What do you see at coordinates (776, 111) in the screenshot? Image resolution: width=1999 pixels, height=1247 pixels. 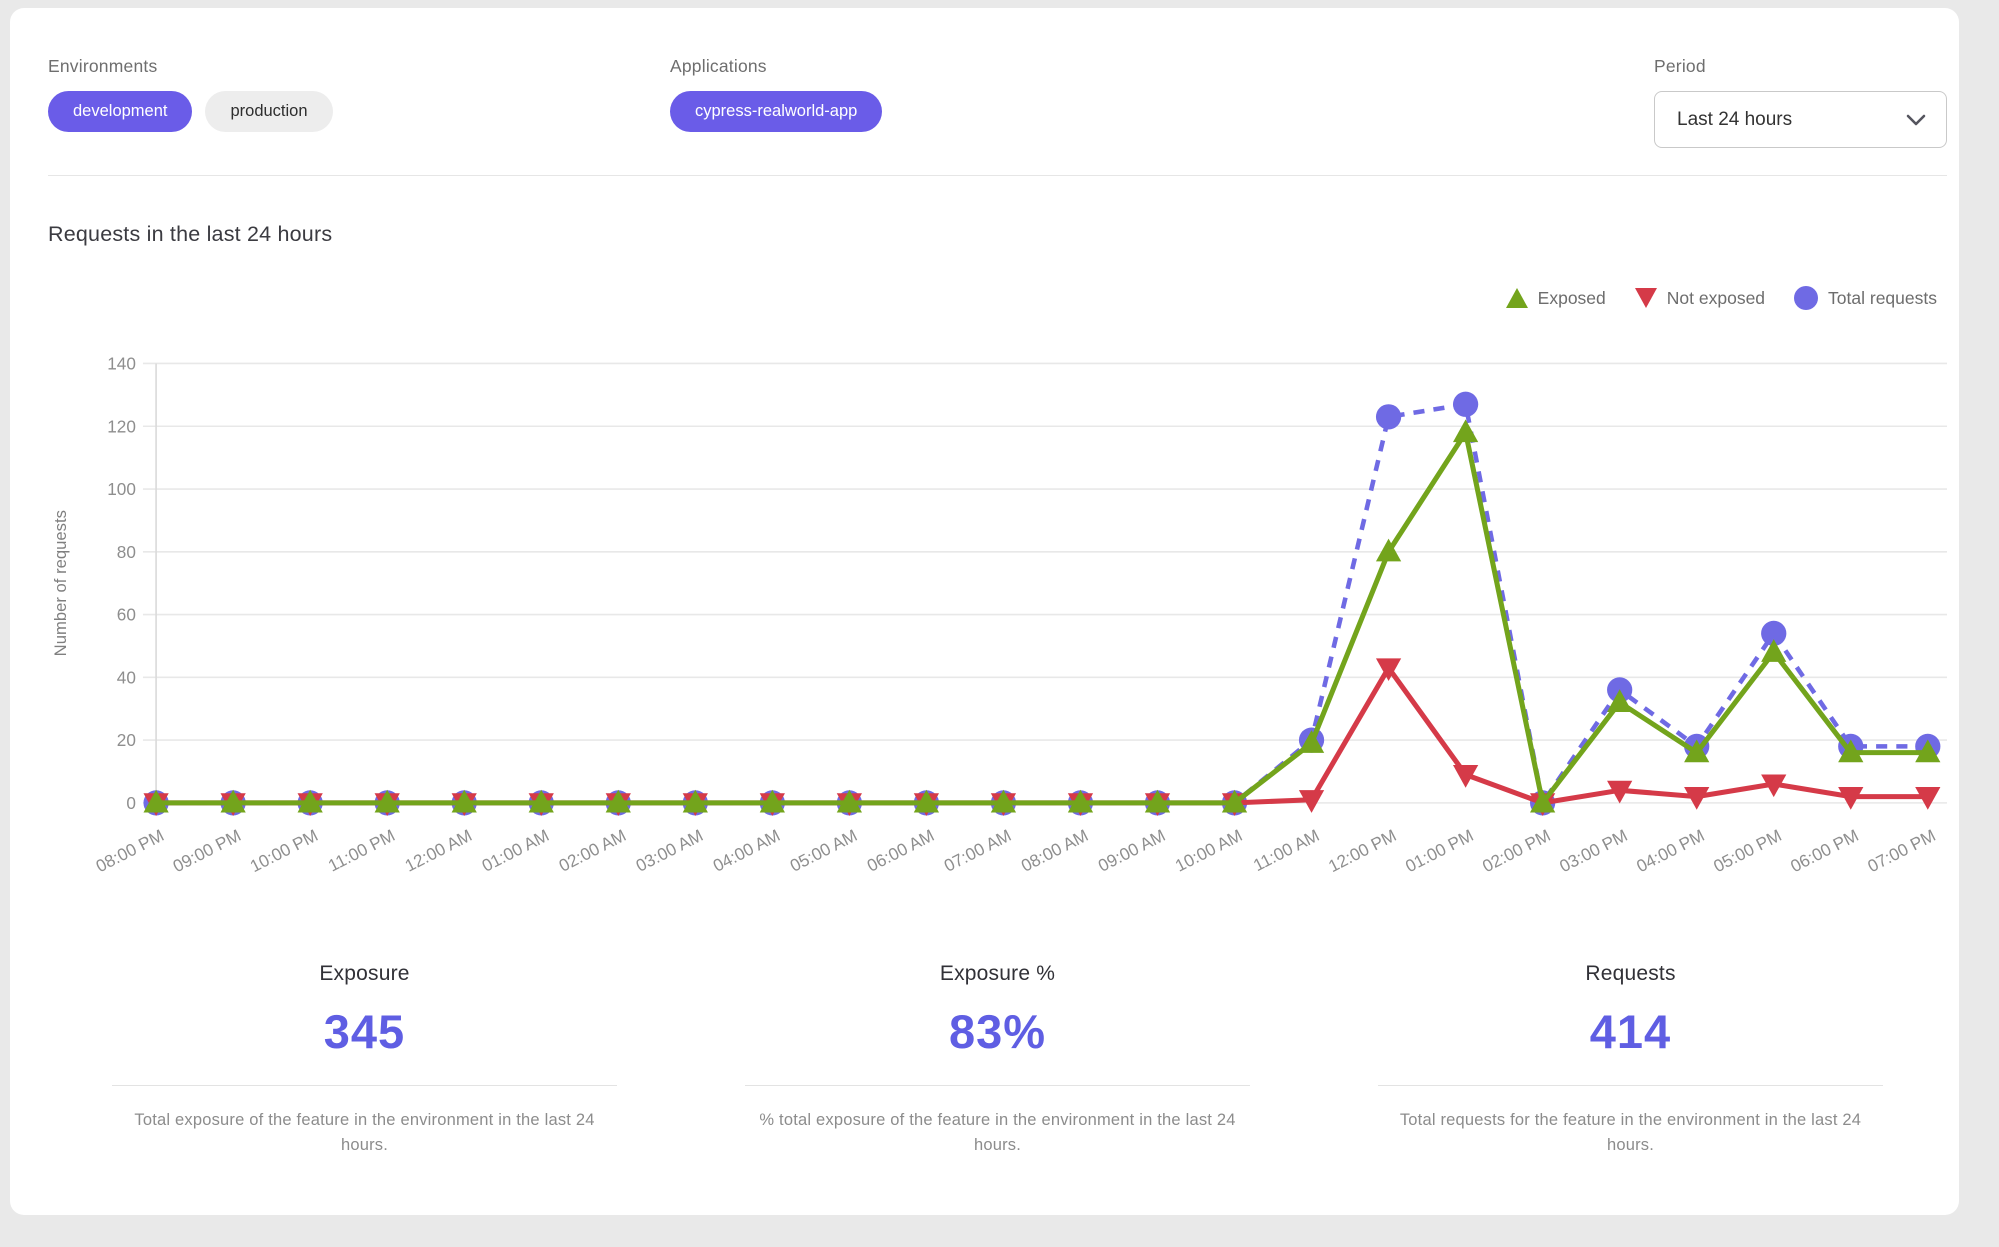 I see `application-chip-cypress-realworld-app: cypress-realworld-app` at bounding box center [776, 111].